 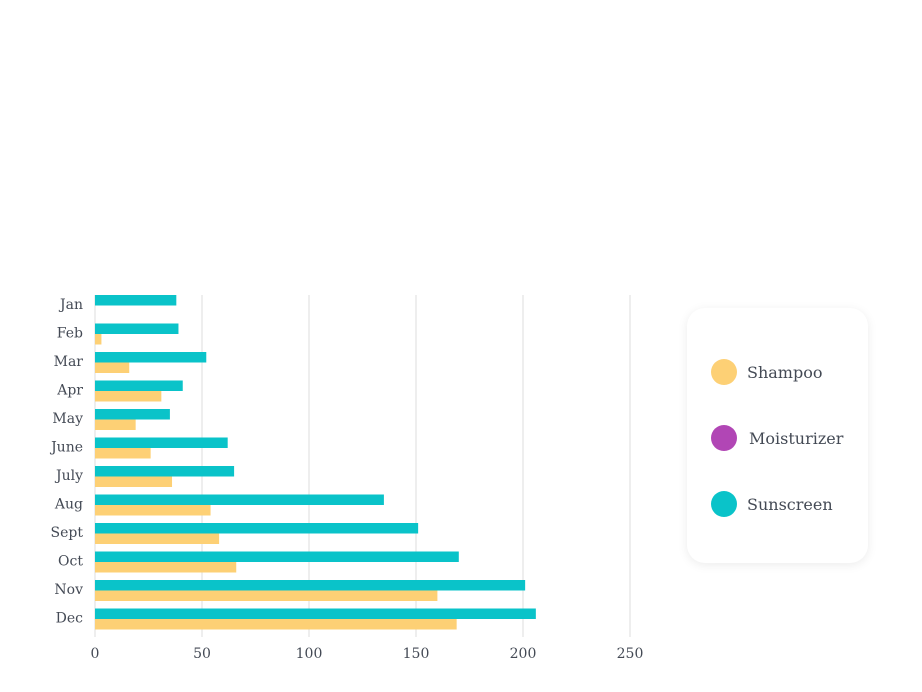 I want to click on x-tick-label: 200, so click(x=523, y=654).